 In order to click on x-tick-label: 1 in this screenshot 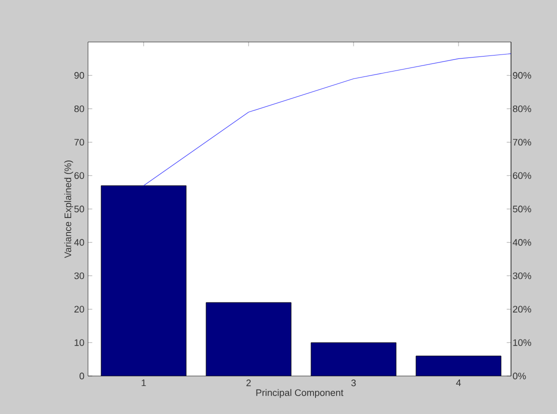, I will do `click(144, 383)`.